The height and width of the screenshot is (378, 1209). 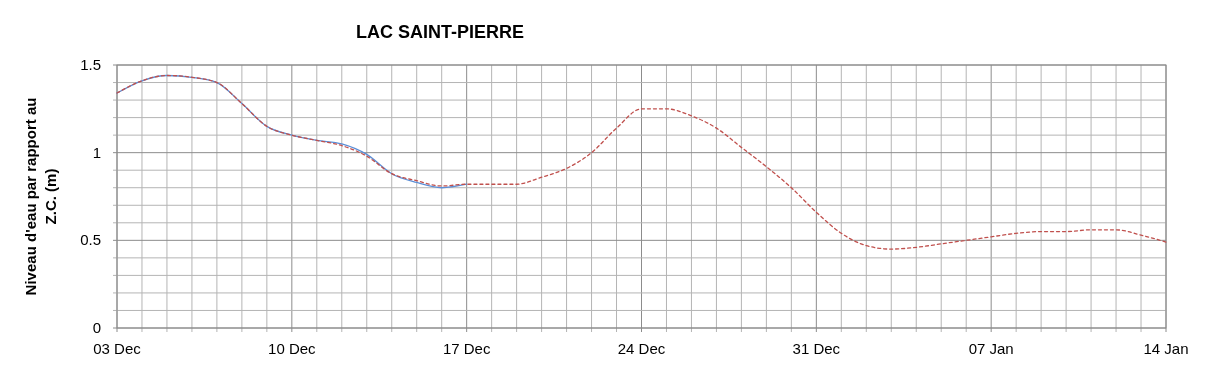 I want to click on x-tick-label: 14 Jan, so click(x=1166, y=348).